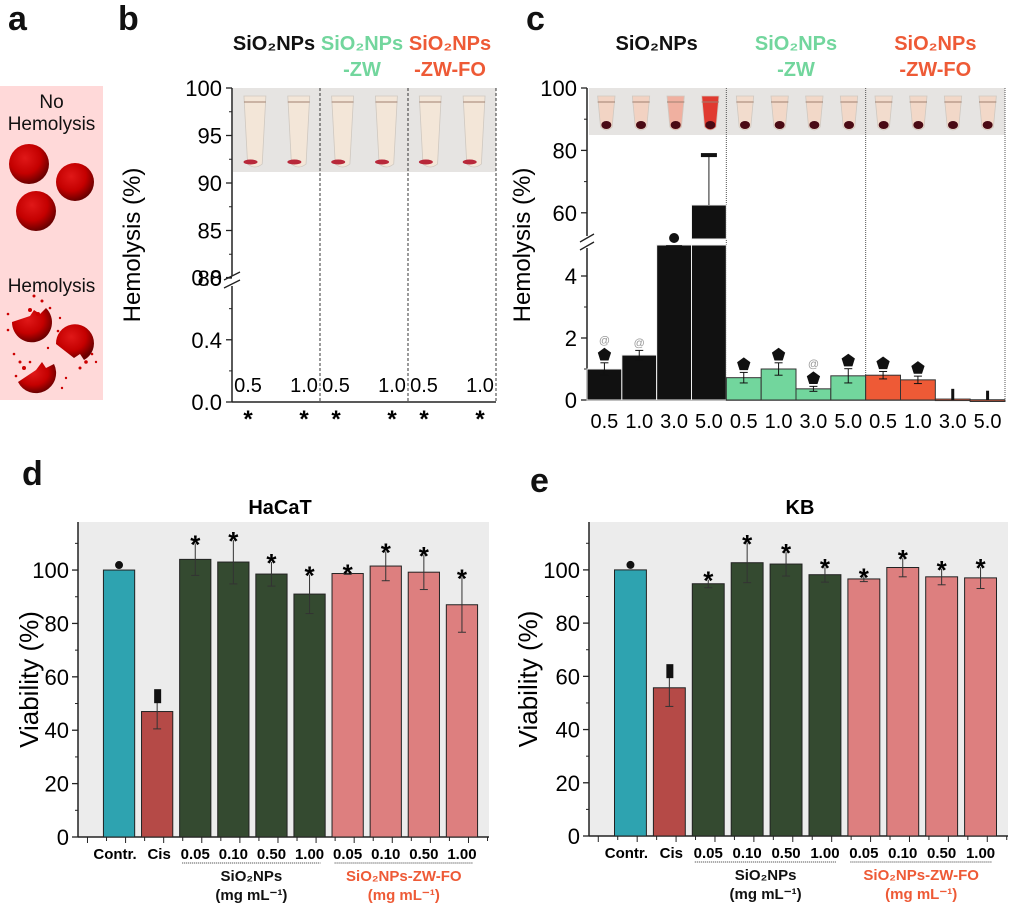  What do you see at coordinates (206, 340) in the screenshot?
I see `y-tick-label: 0.4` at bounding box center [206, 340].